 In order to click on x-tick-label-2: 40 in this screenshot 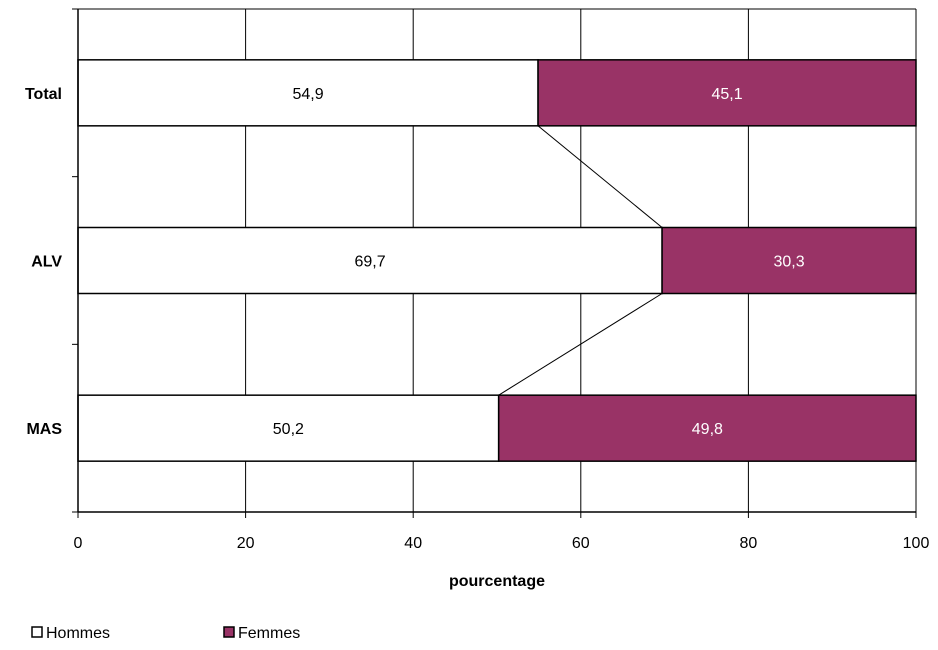, I will do `click(413, 543)`.